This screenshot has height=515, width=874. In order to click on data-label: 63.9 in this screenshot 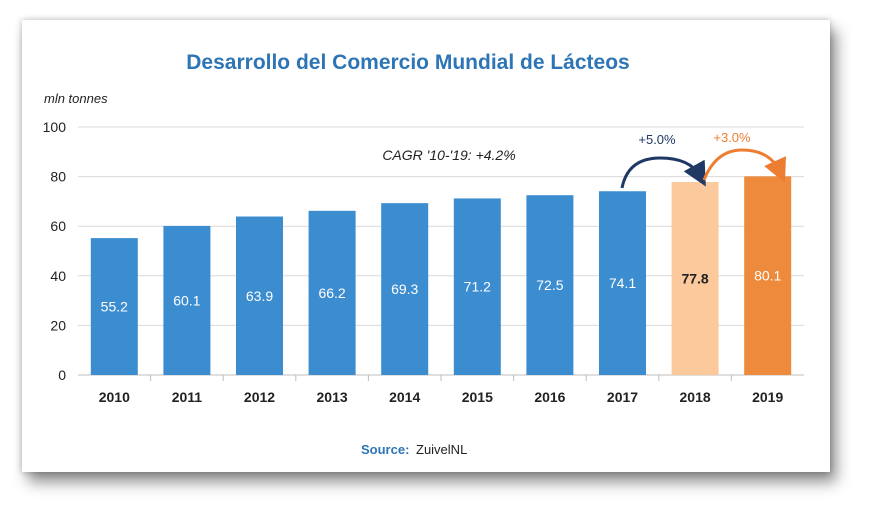, I will do `click(259, 296)`.